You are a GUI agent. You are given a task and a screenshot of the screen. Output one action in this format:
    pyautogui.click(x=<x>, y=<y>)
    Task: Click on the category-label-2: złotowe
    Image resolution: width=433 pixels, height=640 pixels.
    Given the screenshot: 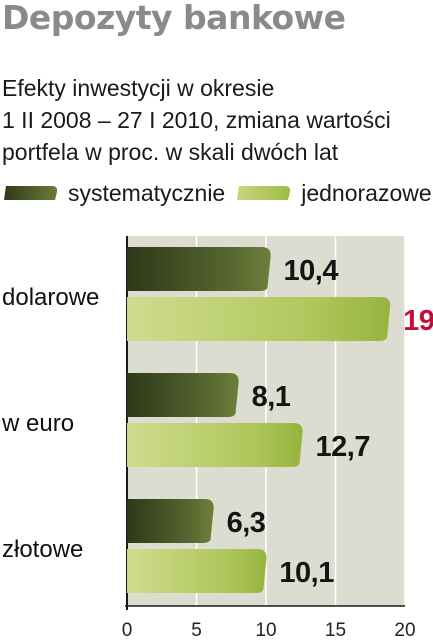 What is the action you would take?
    pyautogui.click(x=42, y=549)
    